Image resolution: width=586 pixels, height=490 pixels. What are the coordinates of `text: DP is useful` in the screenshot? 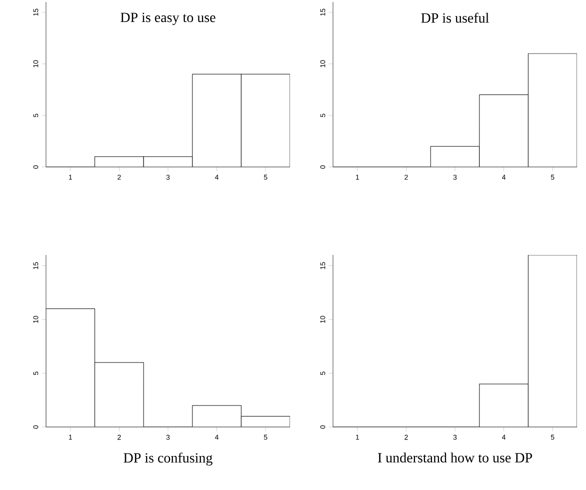 It's located at (455, 17).